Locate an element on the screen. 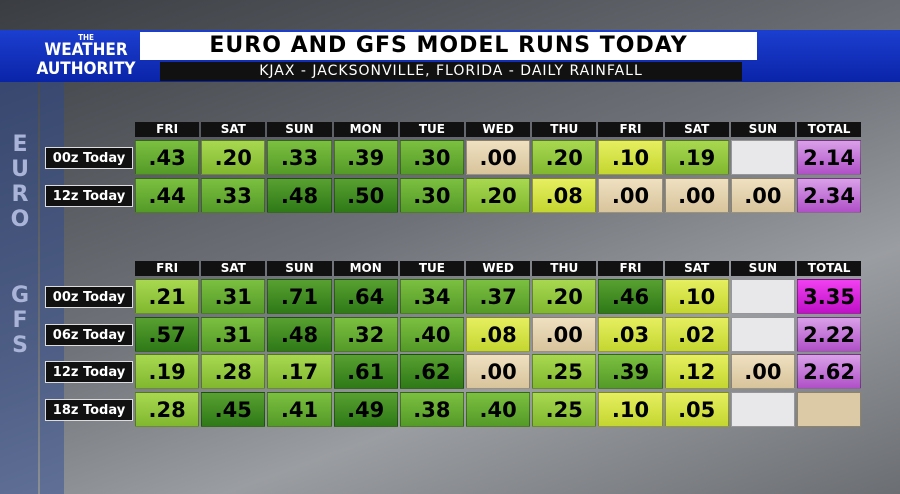 This screenshot has width=900, height=494. cell: .57 is located at coordinates (167, 334).